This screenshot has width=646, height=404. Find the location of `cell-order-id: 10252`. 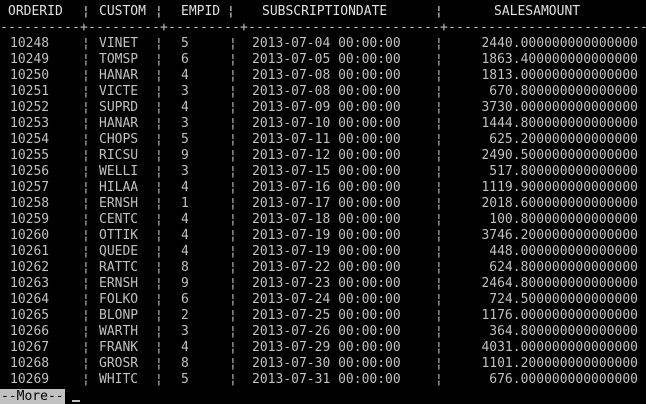

cell-order-id: 10252 is located at coordinates (30, 107).